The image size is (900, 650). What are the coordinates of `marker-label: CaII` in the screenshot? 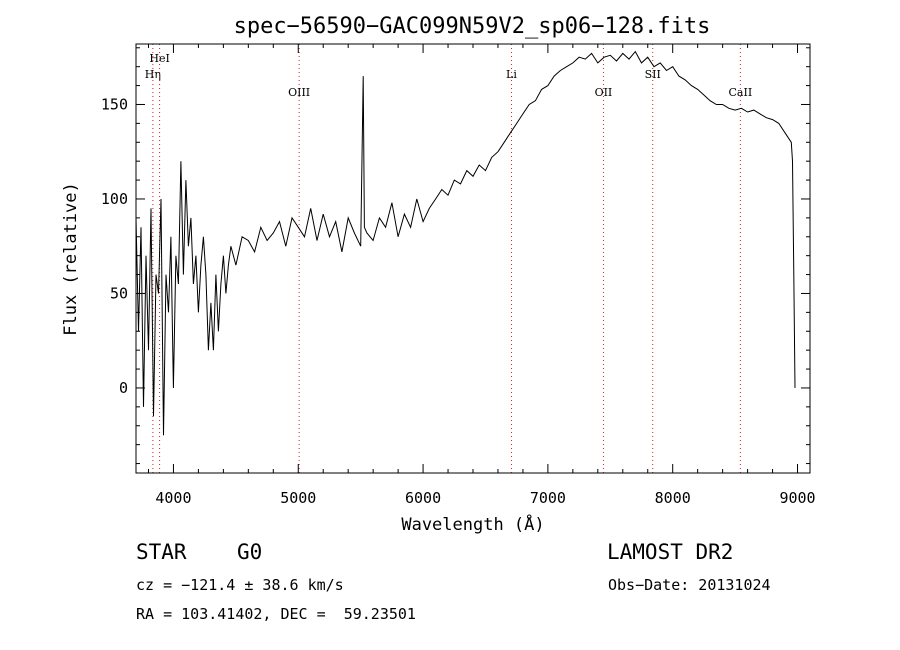 It's located at (741, 92).